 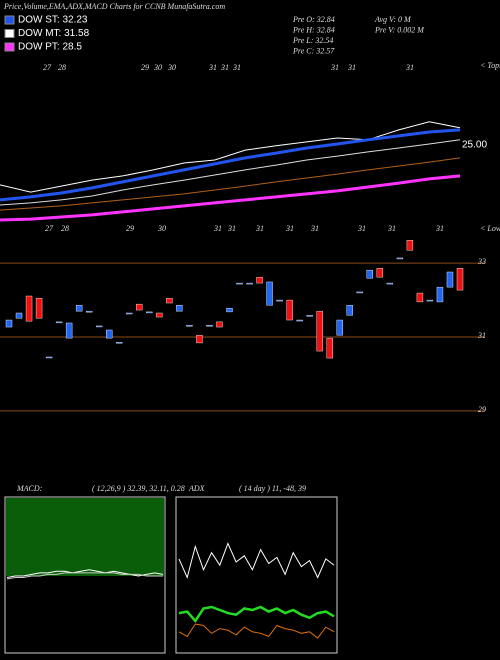 I want to click on y-tick-label: 29, so click(x=482, y=409).